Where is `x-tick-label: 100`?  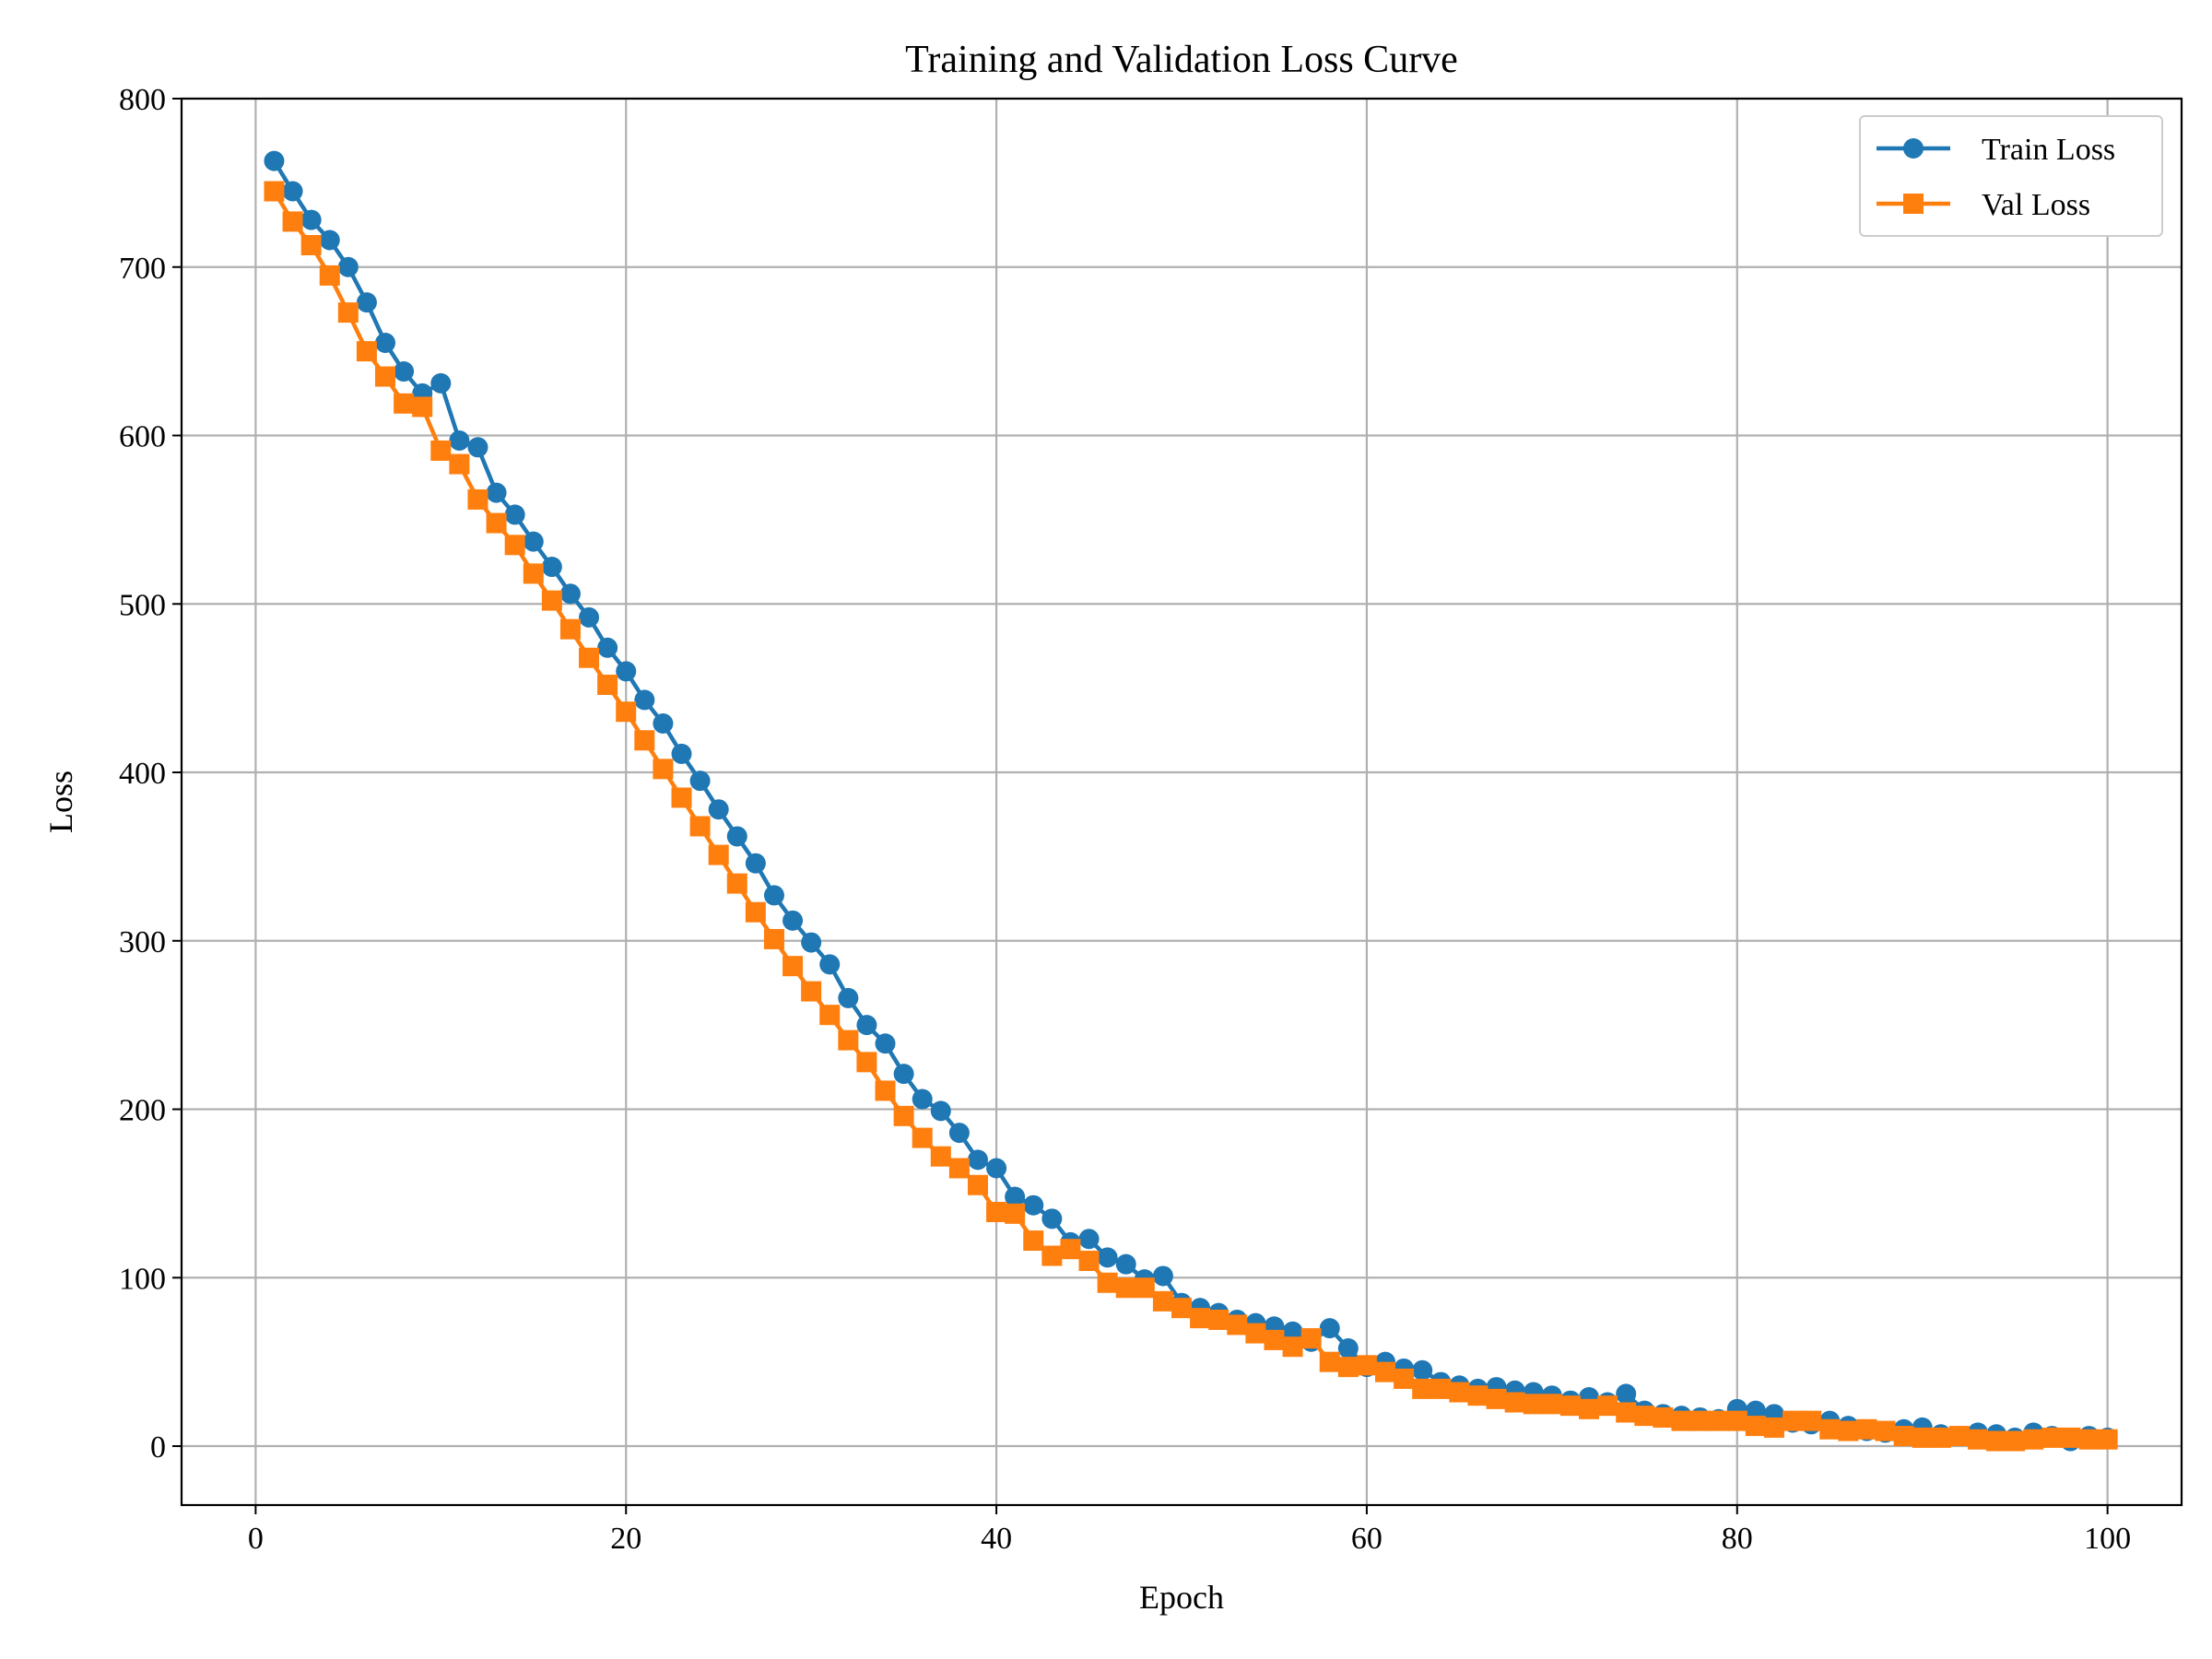 x-tick-label: 100 is located at coordinates (2107, 1539).